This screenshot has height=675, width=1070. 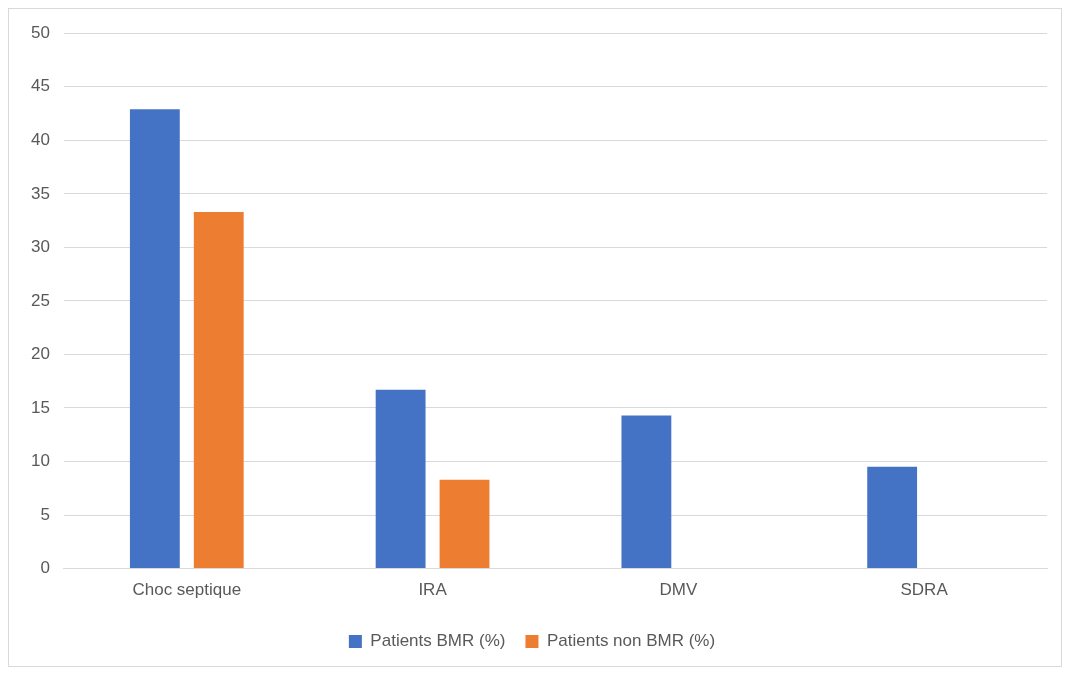 What do you see at coordinates (40, 461) in the screenshot?
I see `y-tick-label: 10` at bounding box center [40, 461].